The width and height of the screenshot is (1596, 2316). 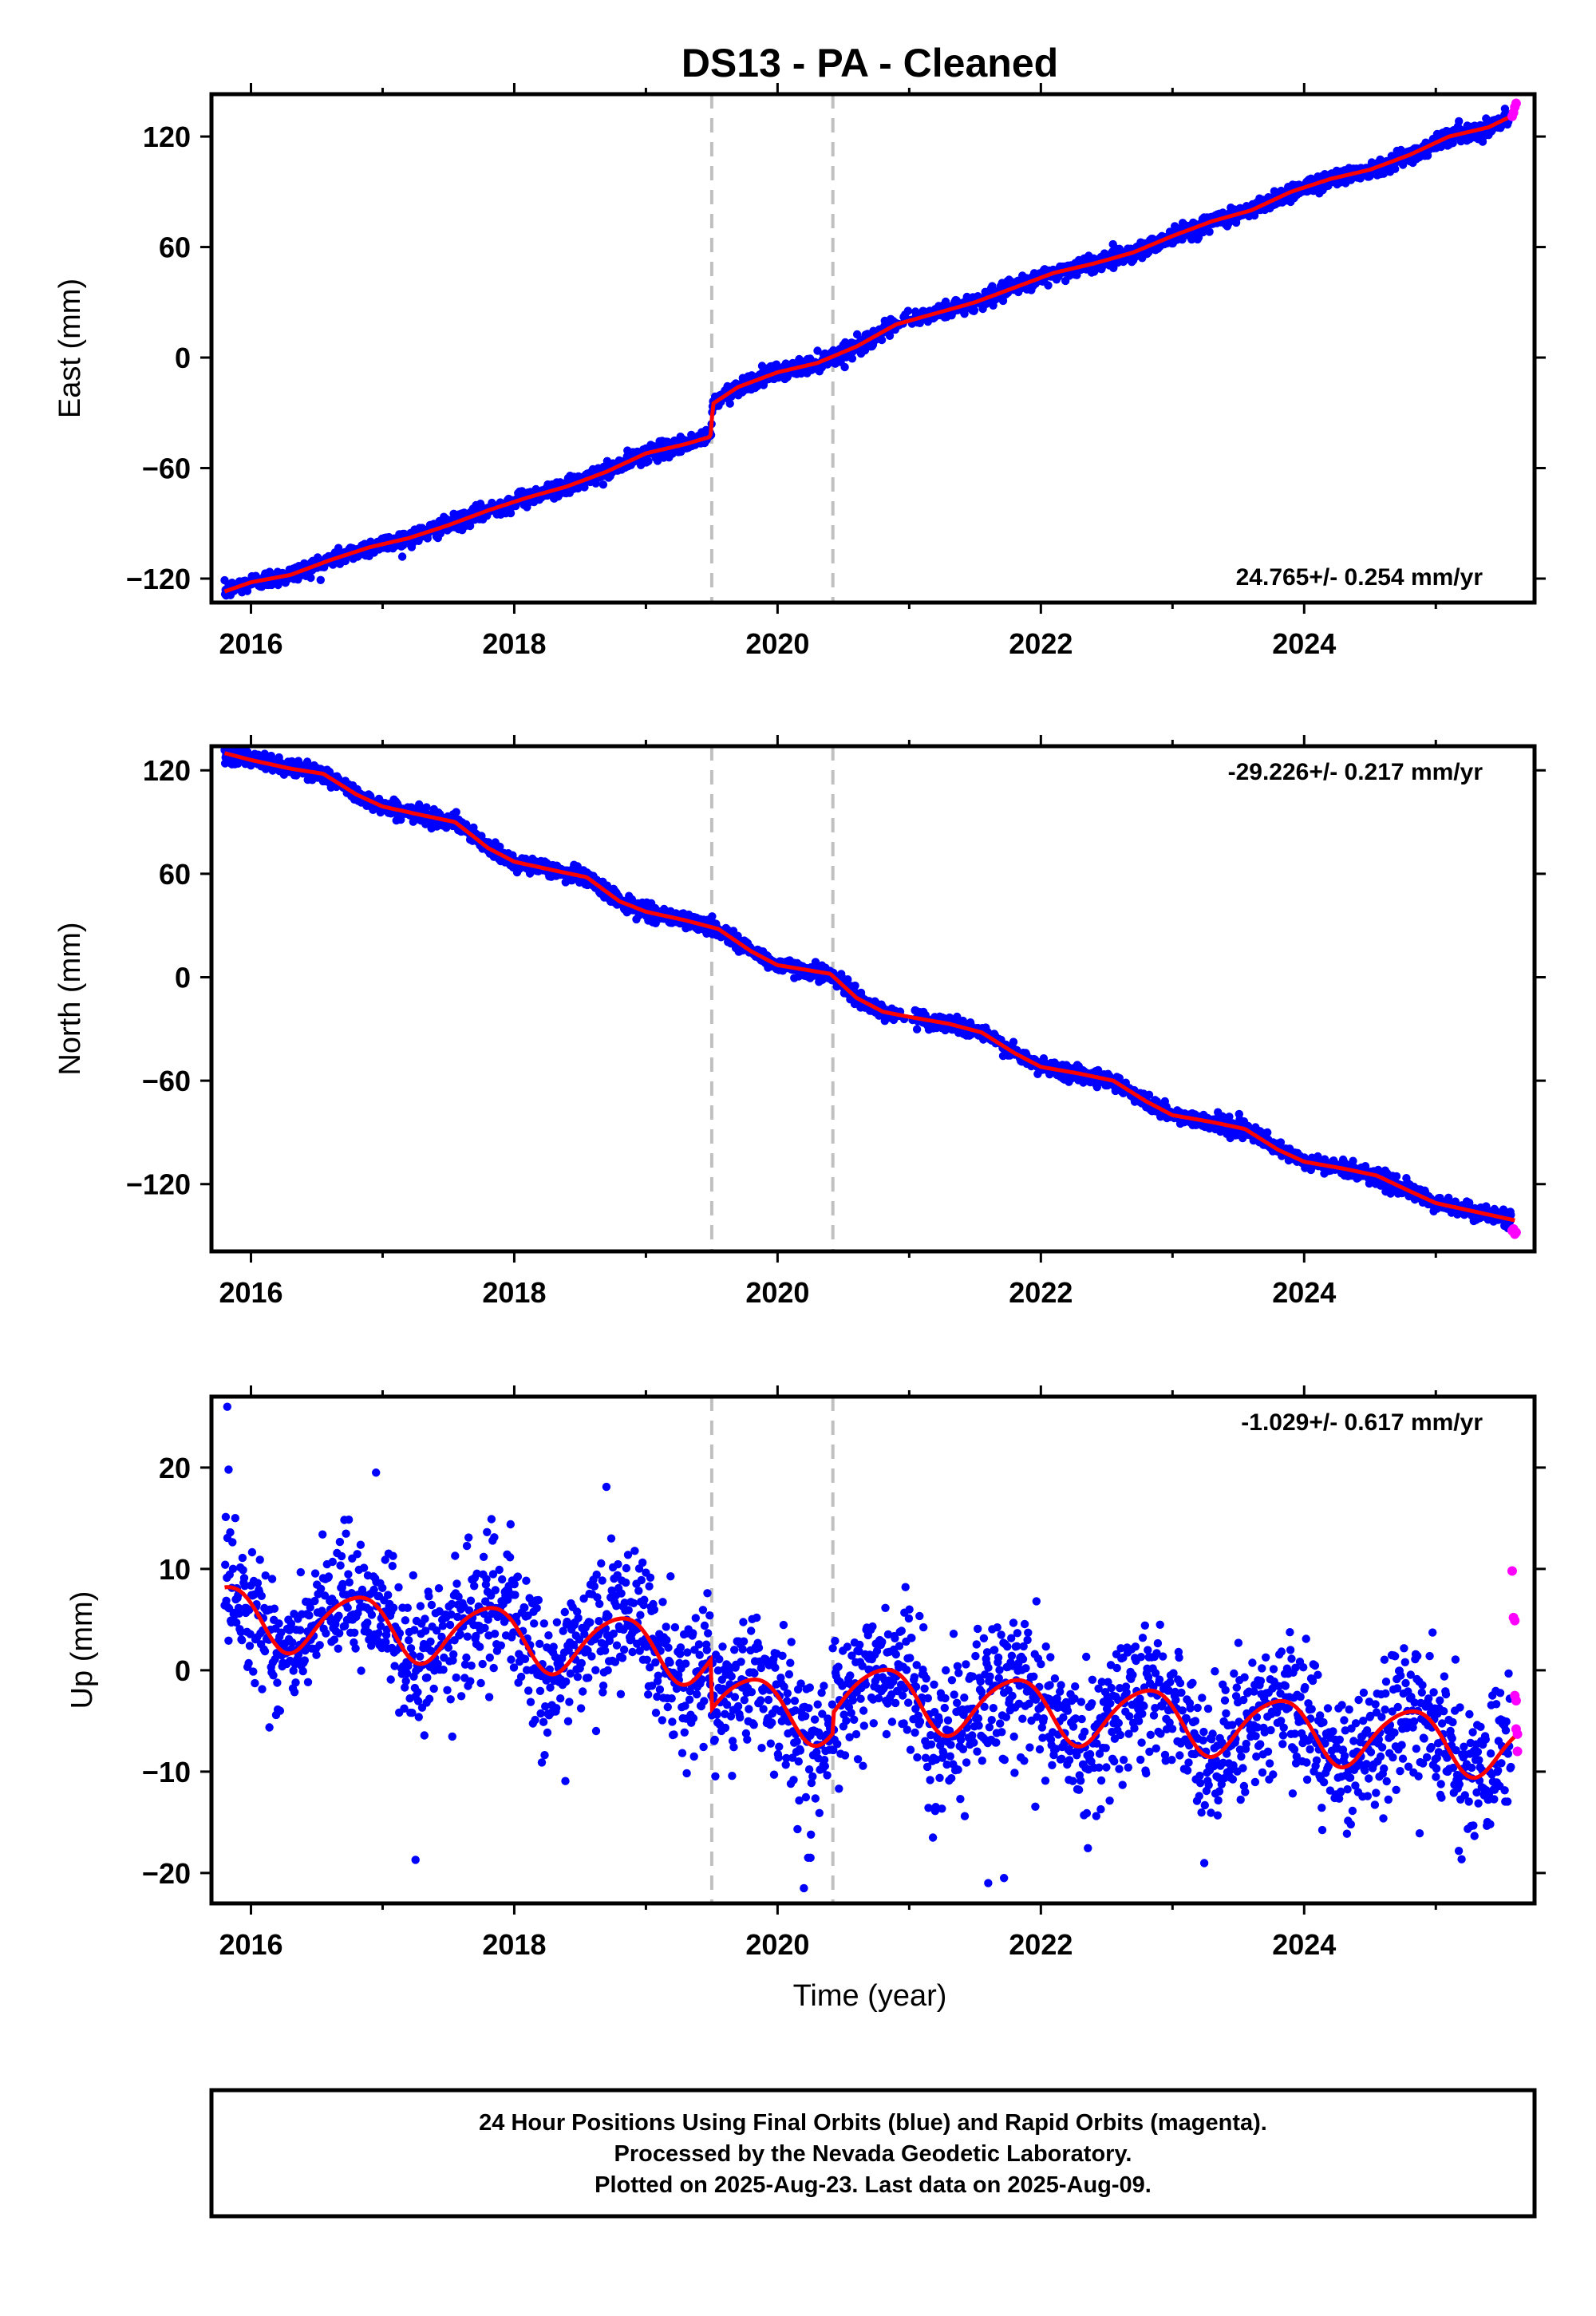 What do you see at coordinates (167, 137) in the screenshot?
I see `y-tick-label: 120` at bounding box center [167, 137].